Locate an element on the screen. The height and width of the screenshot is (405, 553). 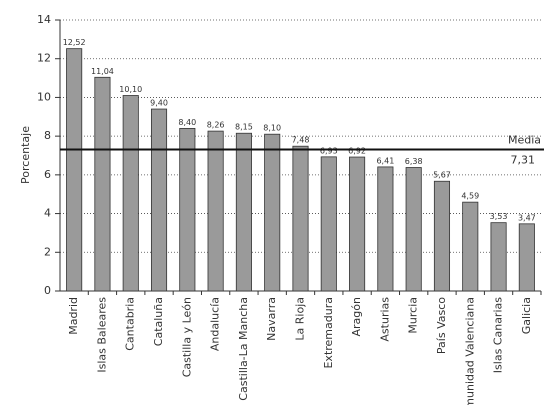
value-label: 8,40 is located at coordinates (187, 122).